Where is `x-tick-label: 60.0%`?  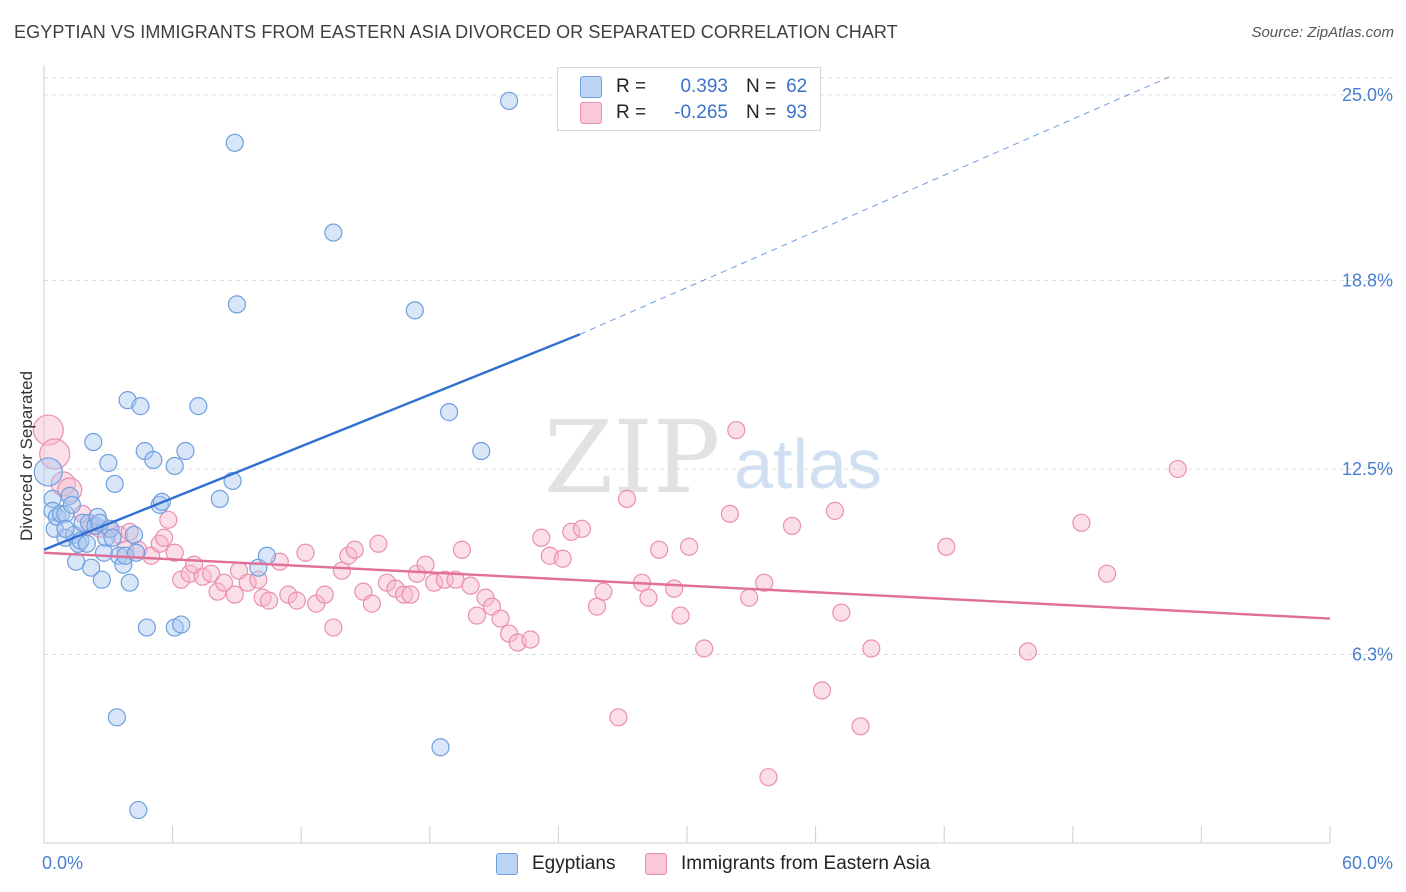 x-tick-label: 60.0% is located at coordinates (1367, 863).